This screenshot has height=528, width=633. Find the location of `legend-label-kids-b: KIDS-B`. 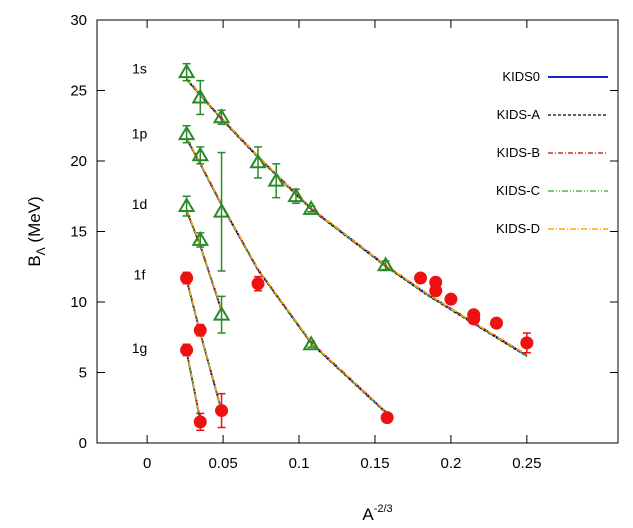

legend-label-kids-b: KIDS-B is located at coordinates (518, 152).